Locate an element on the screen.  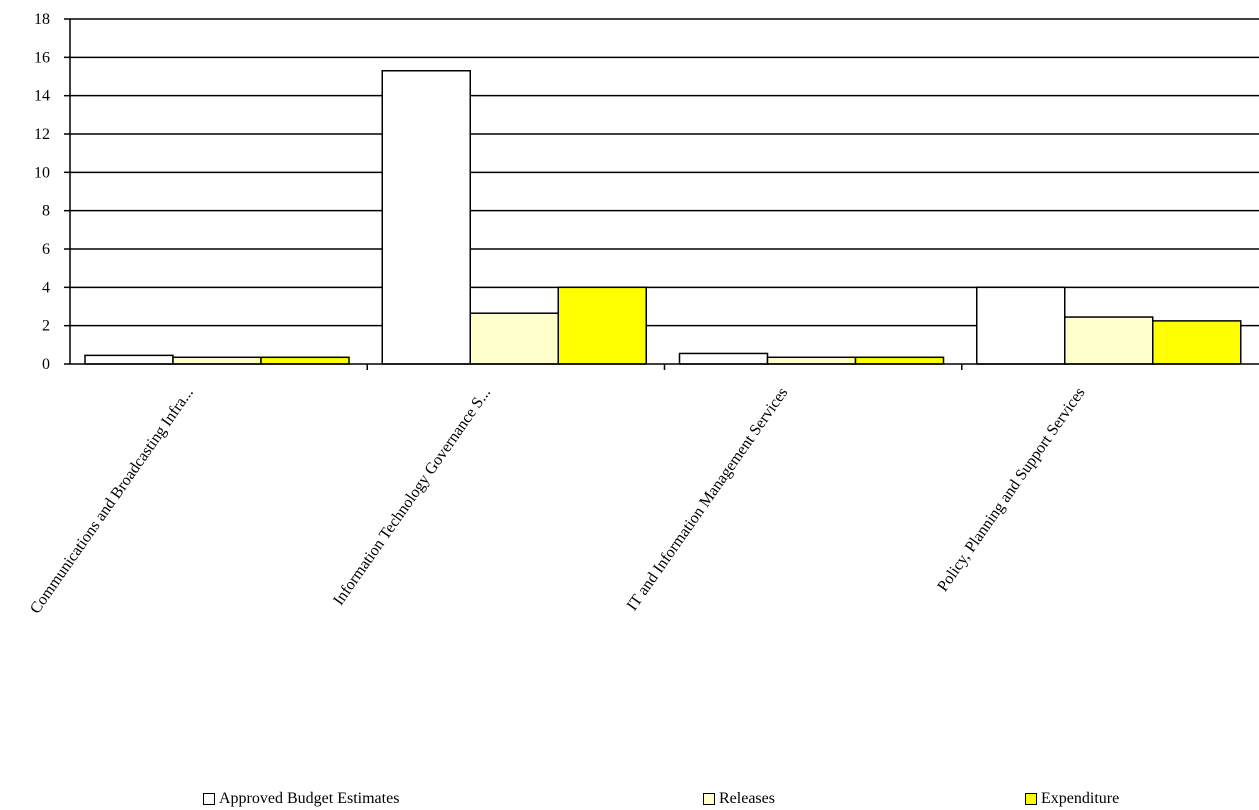
y-tick-label-6: 6 is located at coordinates (46, 249).